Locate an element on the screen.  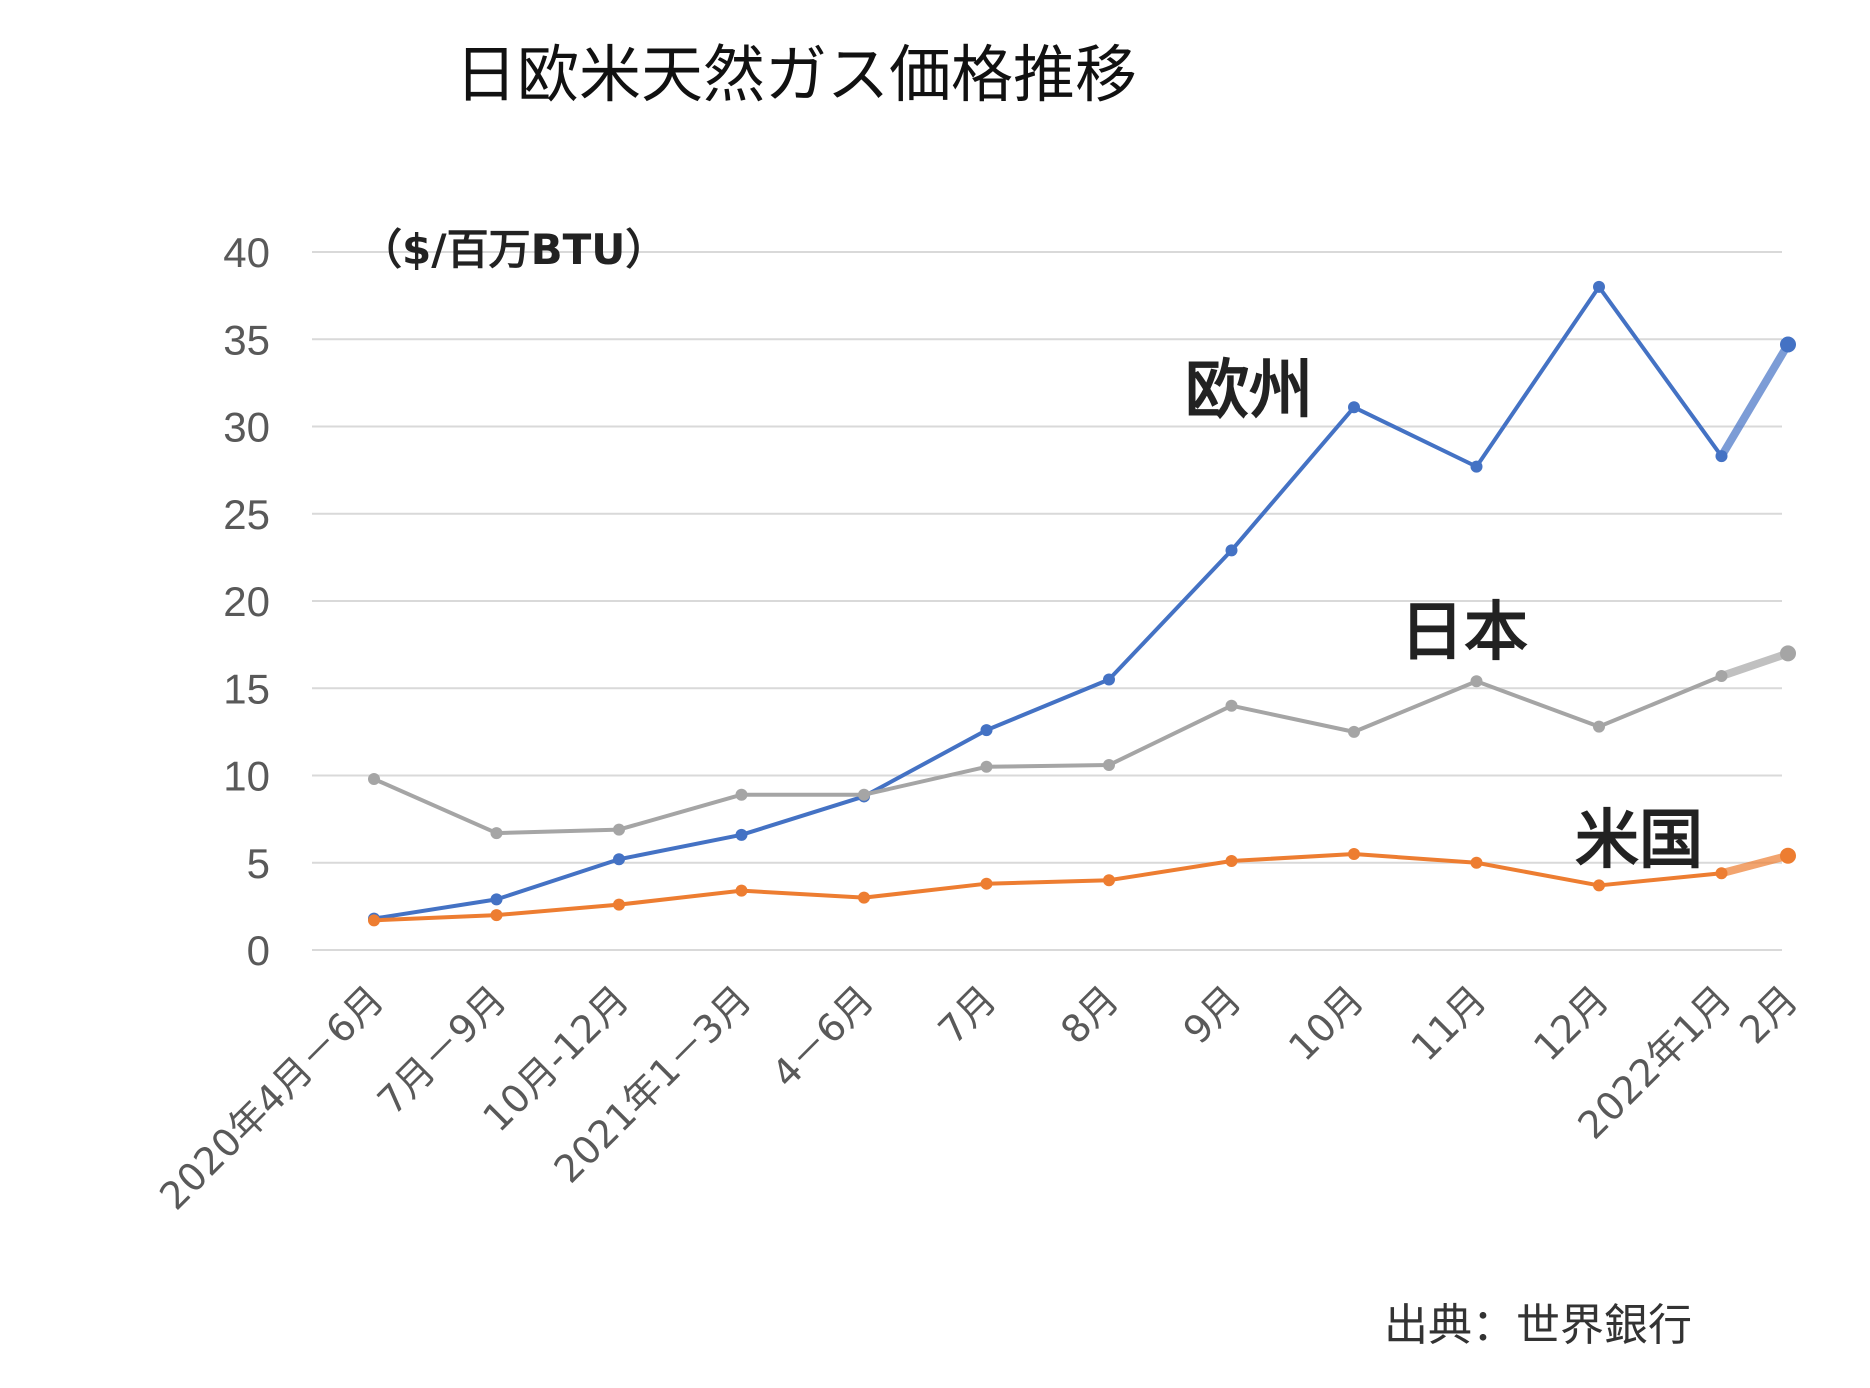
y-tick-label: 30 is located at coordinates (246, 427).